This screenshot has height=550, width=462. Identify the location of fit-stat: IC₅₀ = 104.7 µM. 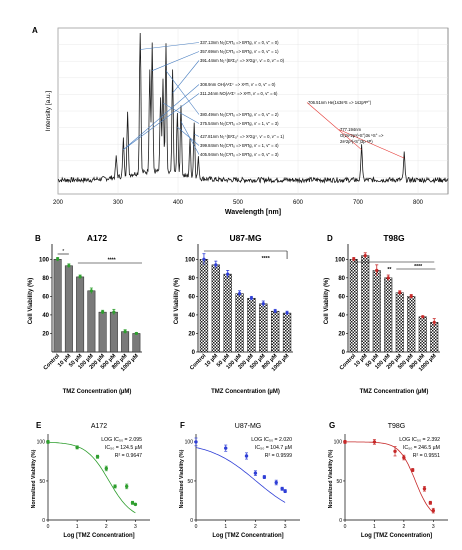
(273, 448).